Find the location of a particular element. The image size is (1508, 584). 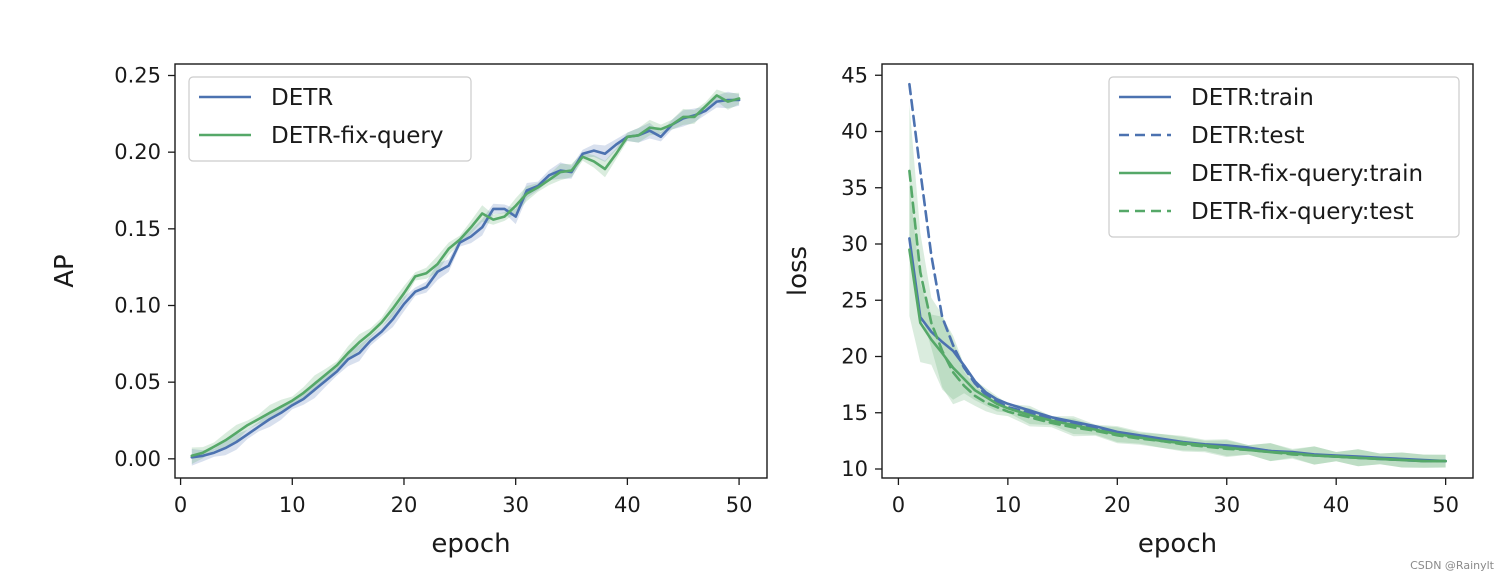

legend-label: DETR-fix-query:train is located at coordinates (1307, 174).